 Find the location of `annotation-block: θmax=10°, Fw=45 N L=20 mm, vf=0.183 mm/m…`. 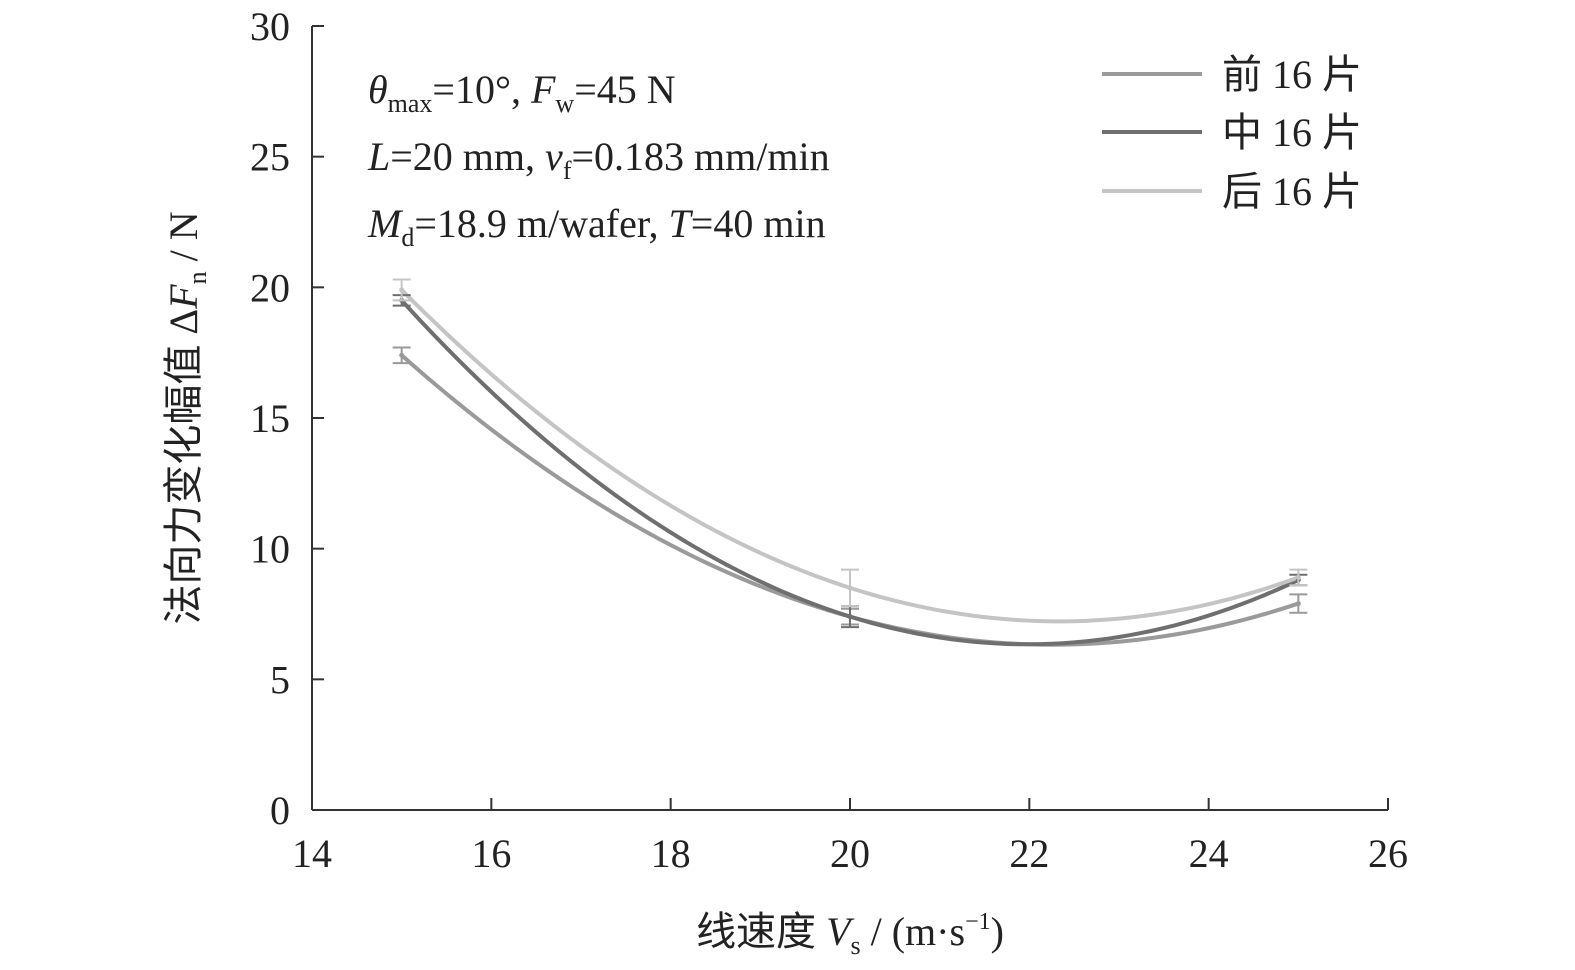

annotation-block: θmax=10°, Fw=45 N L=20 mm, vf=0.183 mm/m… is located at coordinates (598, 159).